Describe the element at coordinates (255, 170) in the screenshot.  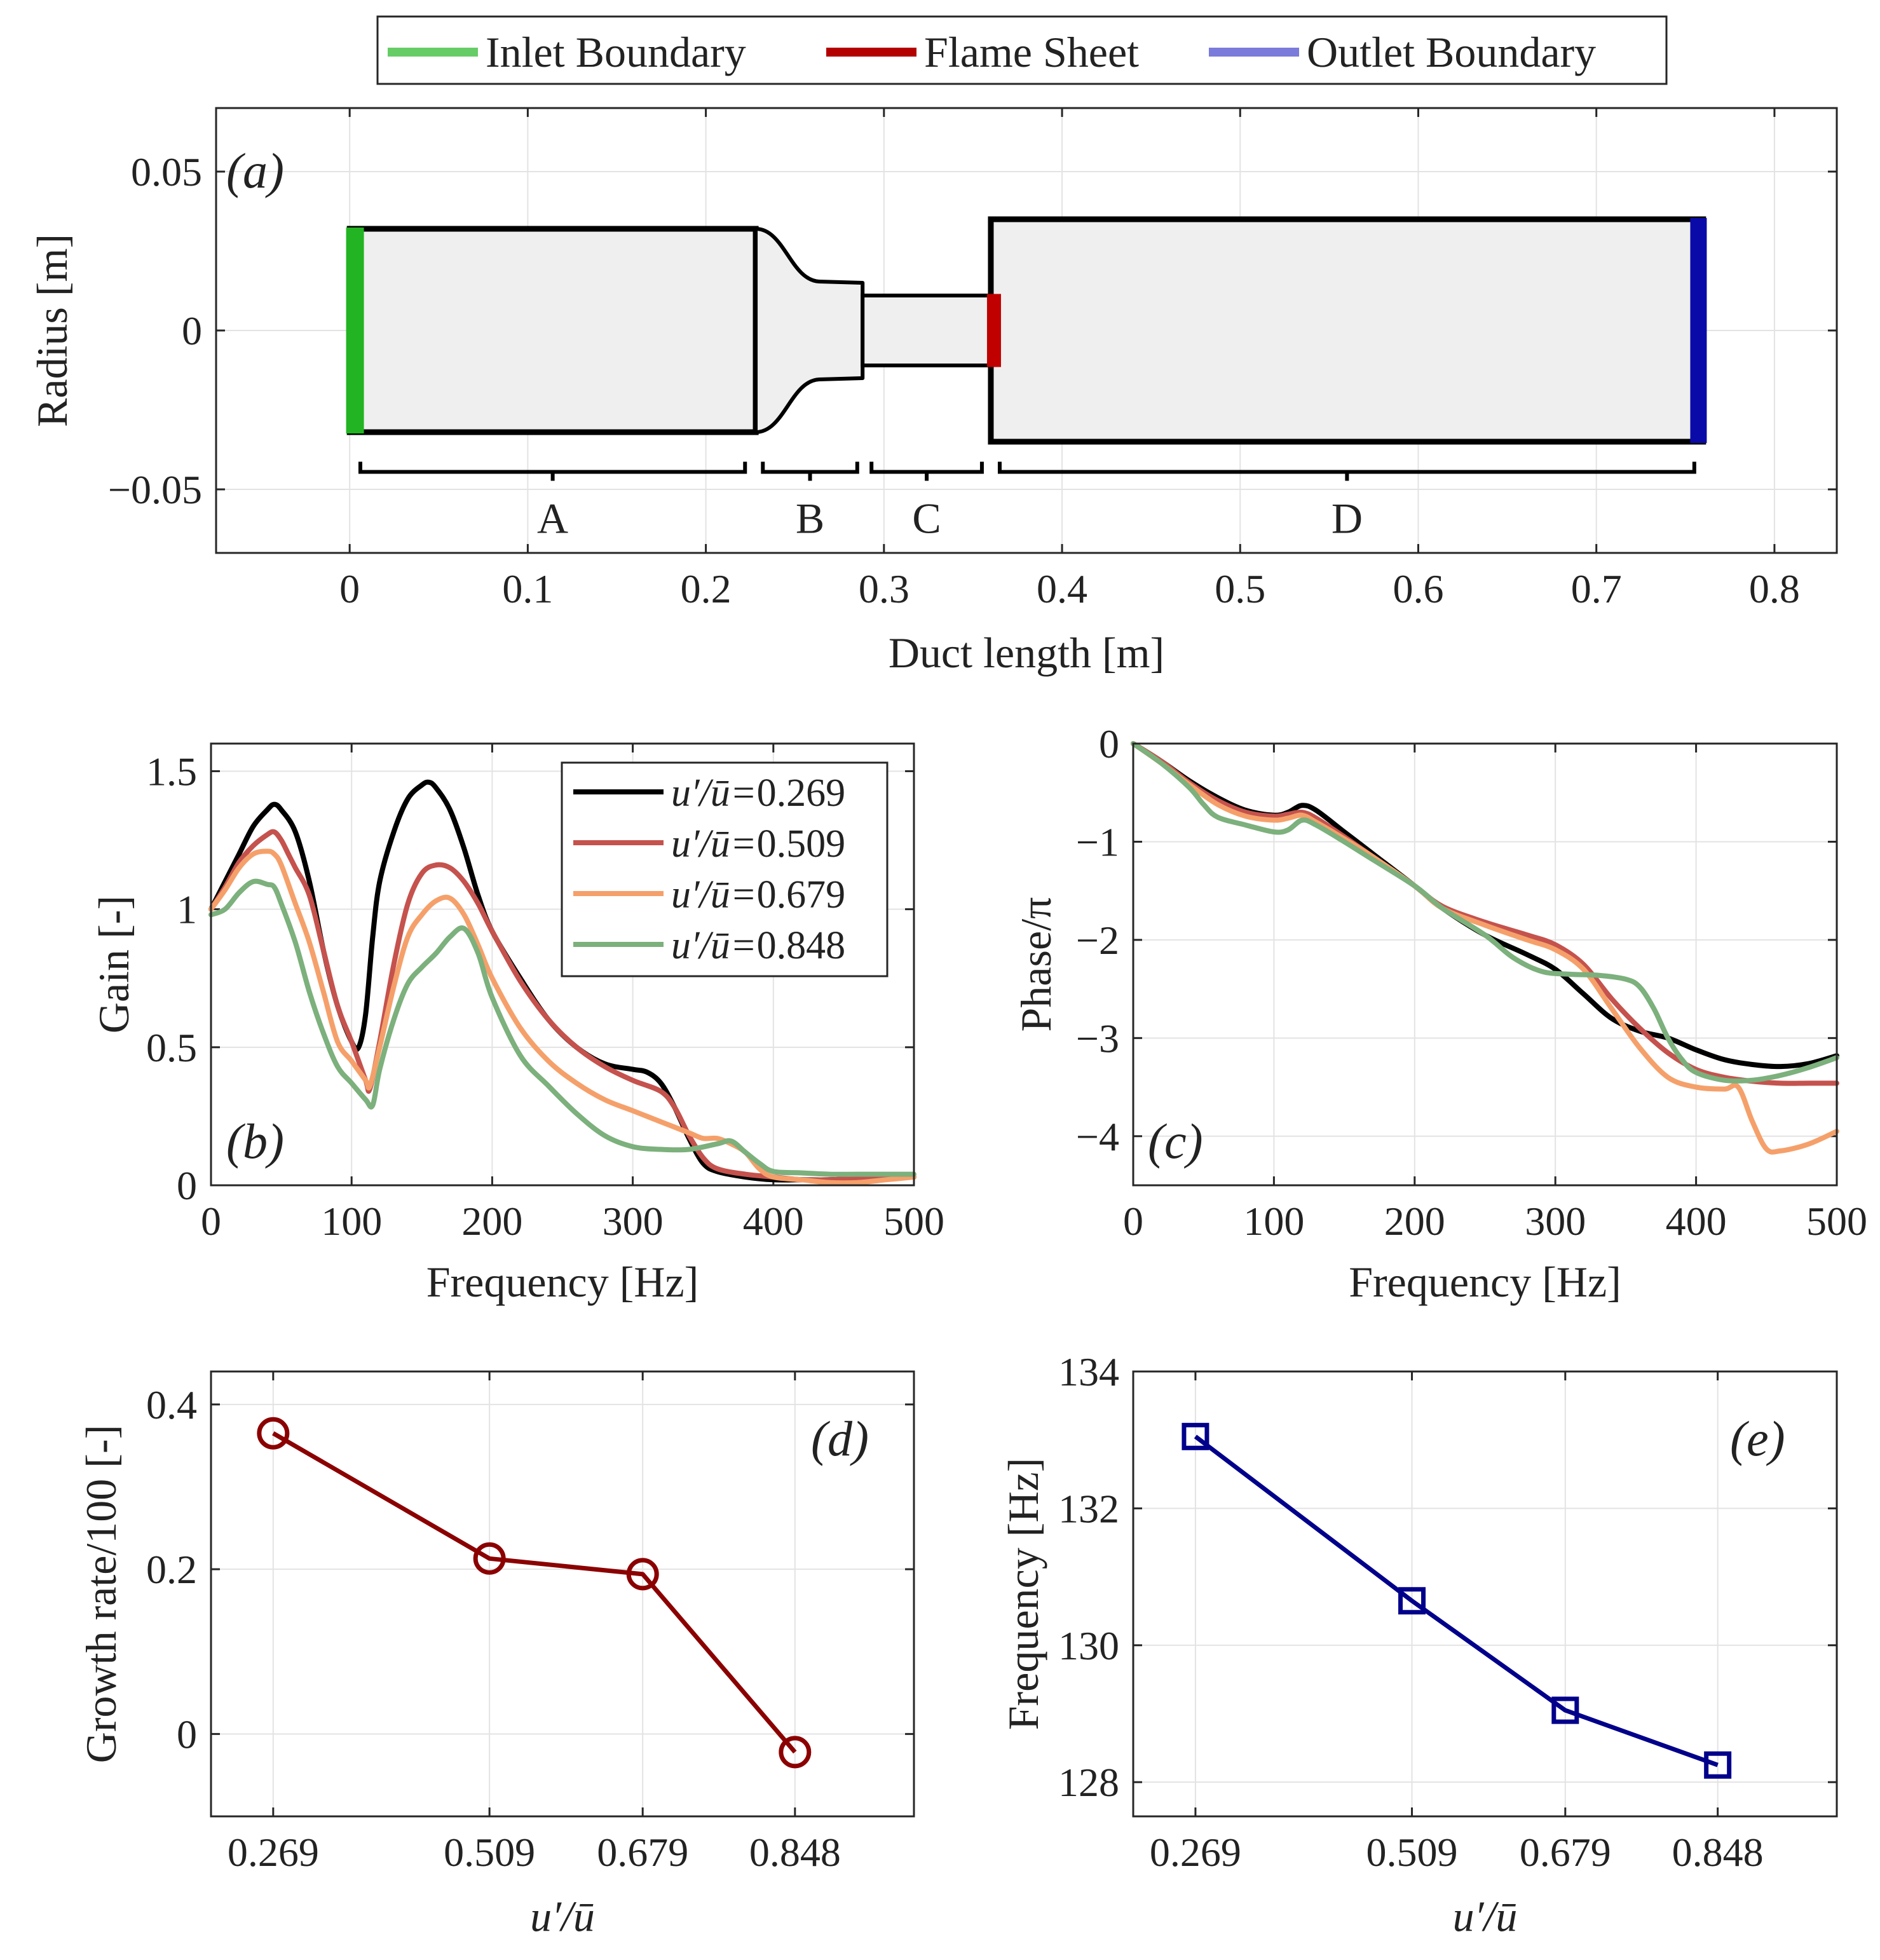
I see `panel-label: (a)` at that location.